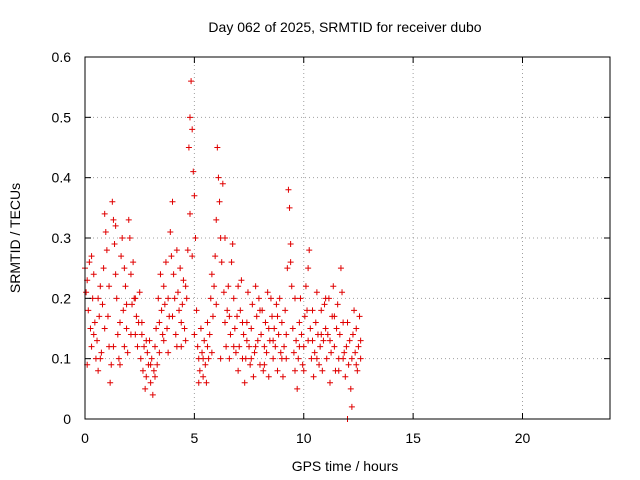 The height and width of the screenshot is (480, 640). What do you see at coordinates (62, 57) in the screenshot?
I see `y-tick-label: 0.6` at bounding box center [62, 57].